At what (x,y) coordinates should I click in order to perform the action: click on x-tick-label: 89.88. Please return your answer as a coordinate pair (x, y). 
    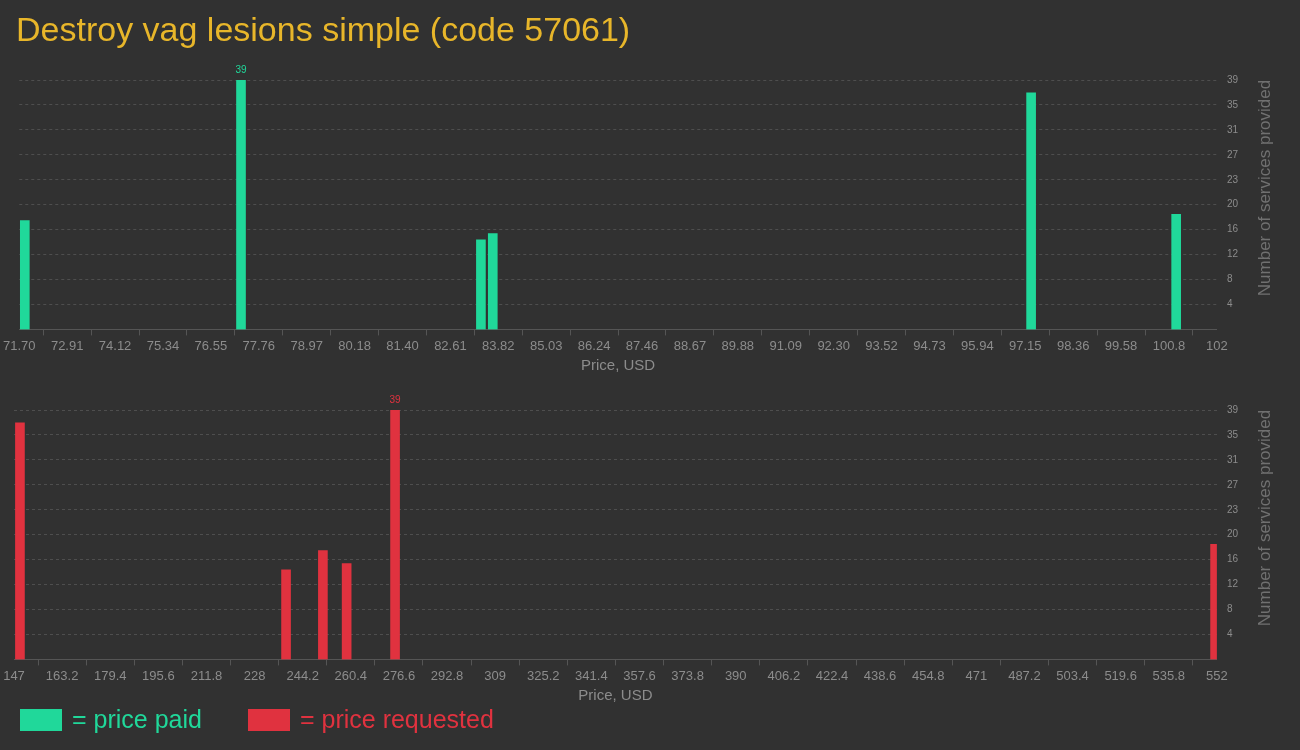
    Looking at the image, I should click on (738, 345).